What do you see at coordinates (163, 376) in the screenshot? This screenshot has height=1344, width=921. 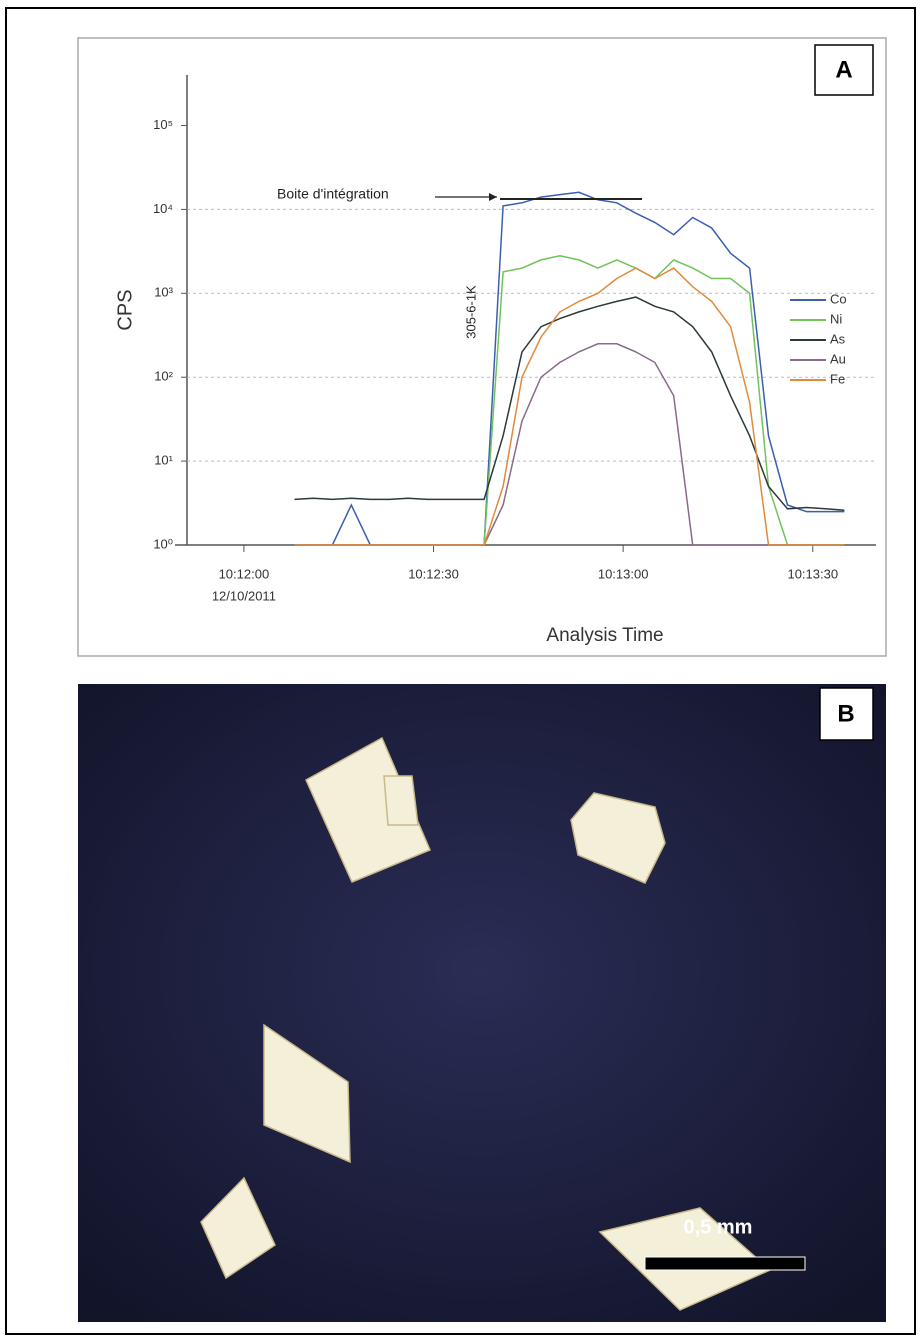 I see `y-tick-label: 10²` at bounding box center [163, 376].